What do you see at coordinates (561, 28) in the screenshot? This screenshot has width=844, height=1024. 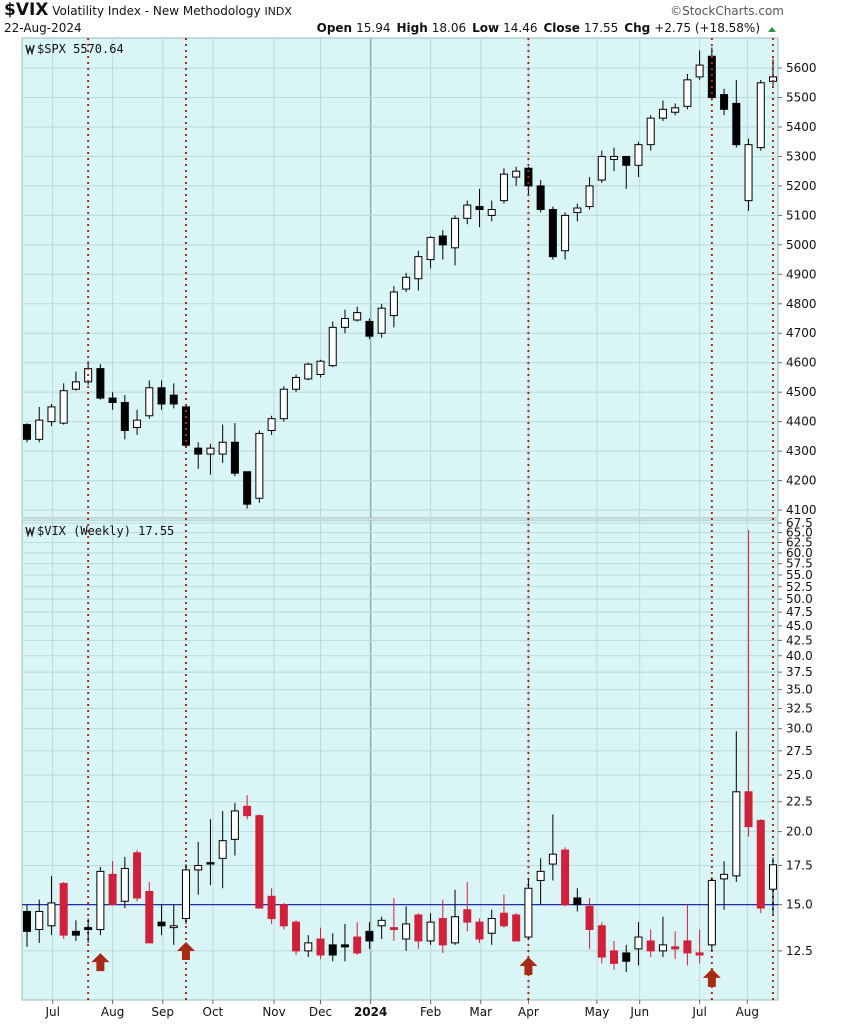 I see `quote-label: Close` at bounding box center [561, 28].